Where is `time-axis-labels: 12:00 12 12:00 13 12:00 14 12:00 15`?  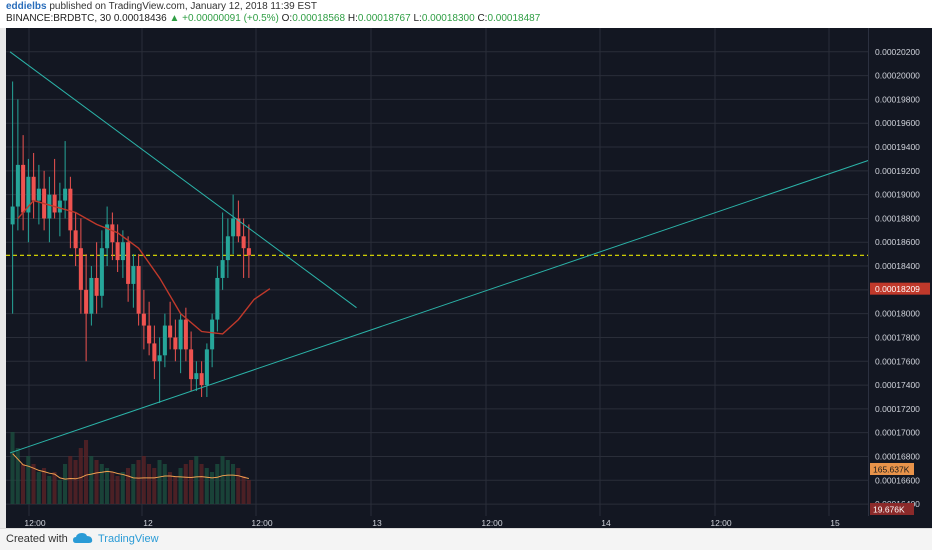
time-axis-labels: 12:00 12 12:00 13 12:00 14 12:00 15 is located at coordinates (432, 523).